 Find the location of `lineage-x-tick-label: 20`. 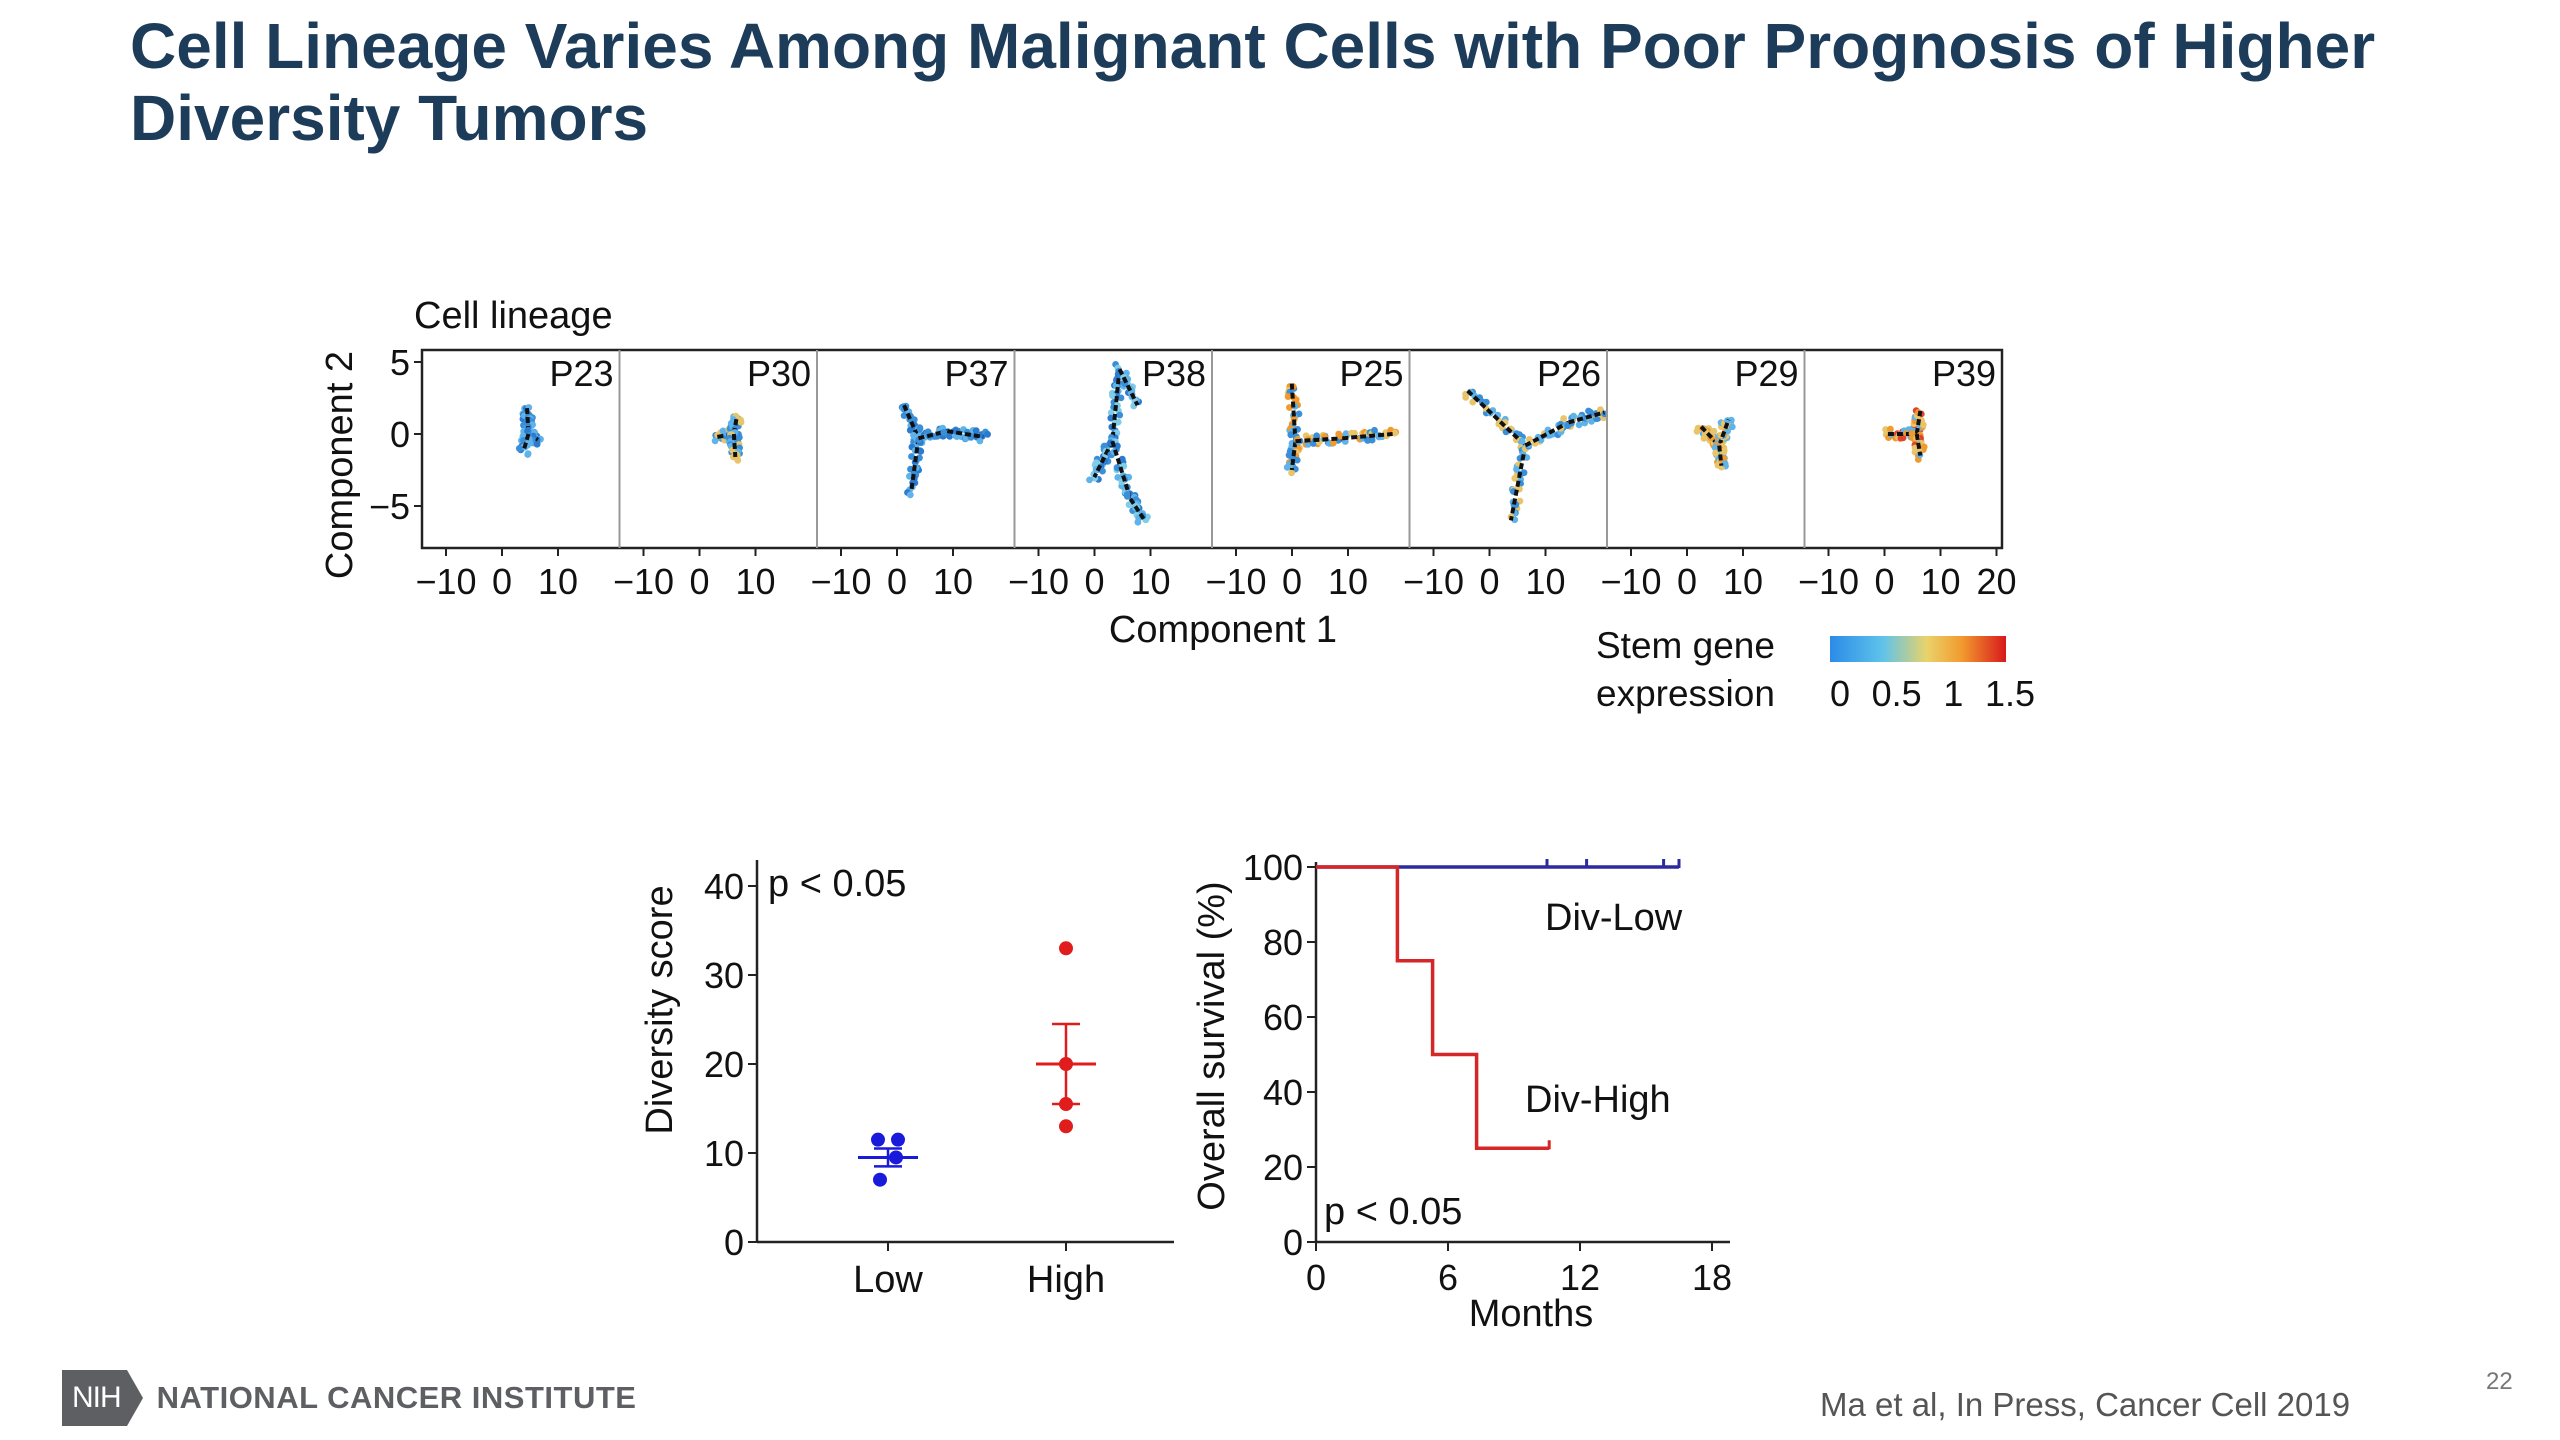

lineage-x-tick-label: 20 is located at coordinates (1996, 581).